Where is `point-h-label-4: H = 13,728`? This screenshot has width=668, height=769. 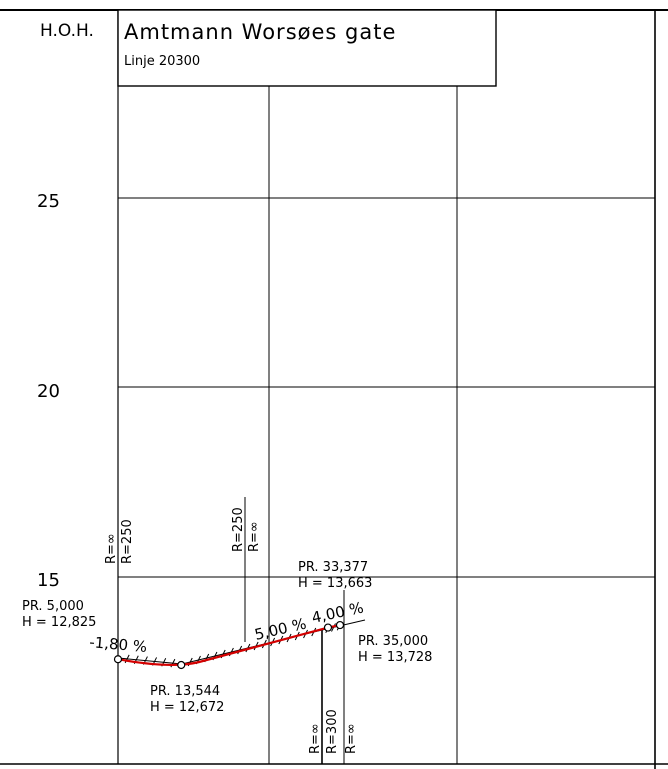 point-h-label-4: H = 13,728 is located at coordinates (395, 657).